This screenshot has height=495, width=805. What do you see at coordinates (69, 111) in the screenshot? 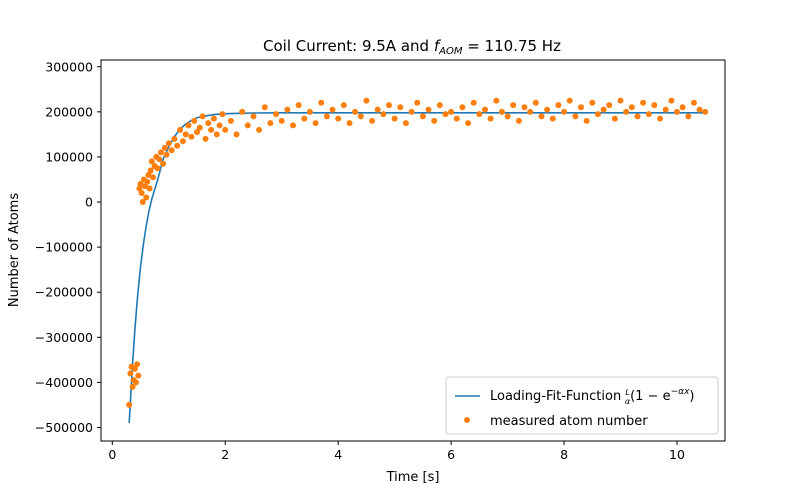
I see `y-tick-label: 200000` at bounding box center [69, 111].